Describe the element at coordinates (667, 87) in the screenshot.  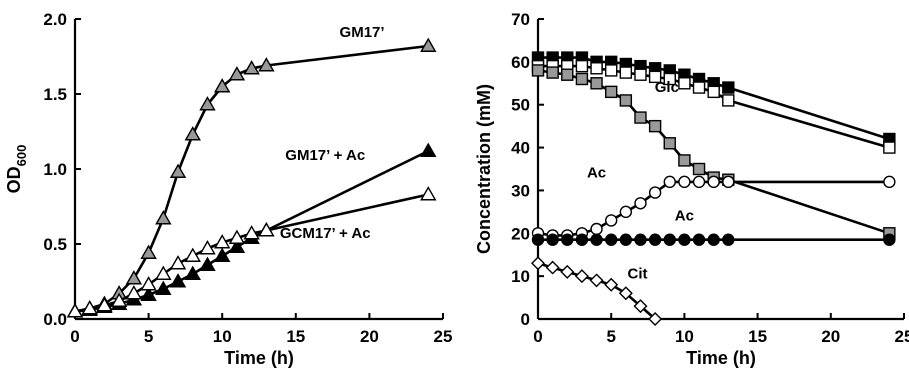
I see `annotation-label: Glc` at that location.